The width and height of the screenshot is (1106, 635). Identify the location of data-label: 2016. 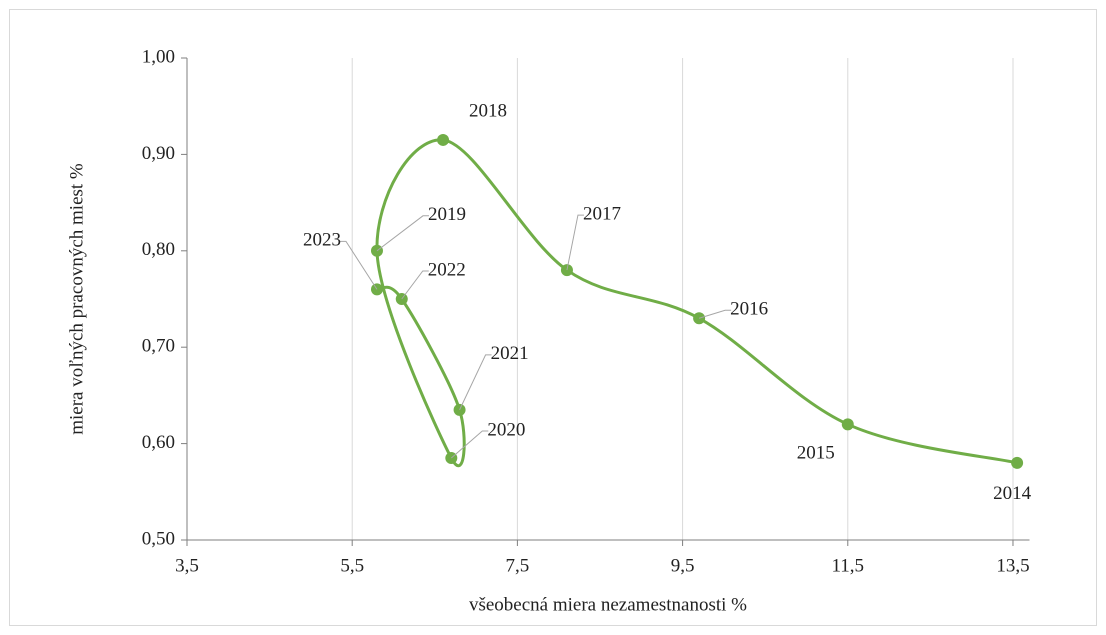
(749, 309).